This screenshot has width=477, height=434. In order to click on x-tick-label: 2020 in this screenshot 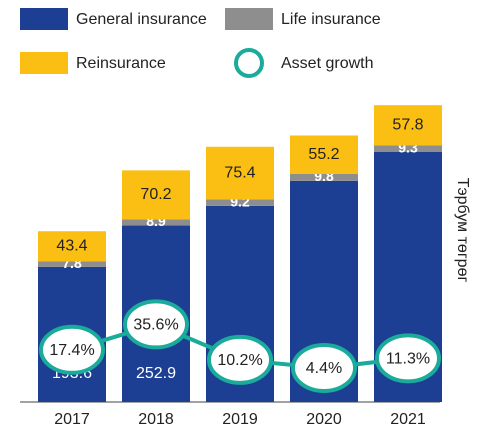, I will do `click(324, 419)`.